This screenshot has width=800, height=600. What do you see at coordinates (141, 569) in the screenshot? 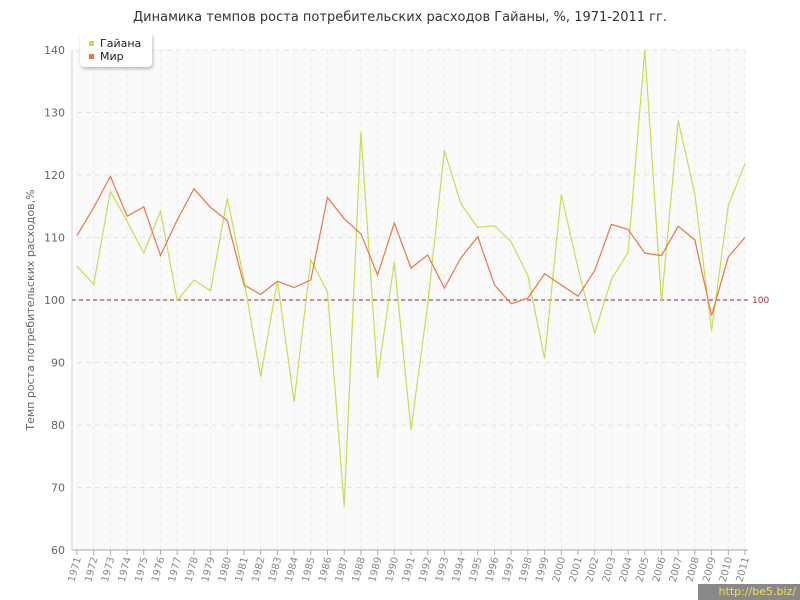
I see `x-tick-label: 1975` at bounding box center [141, 569].